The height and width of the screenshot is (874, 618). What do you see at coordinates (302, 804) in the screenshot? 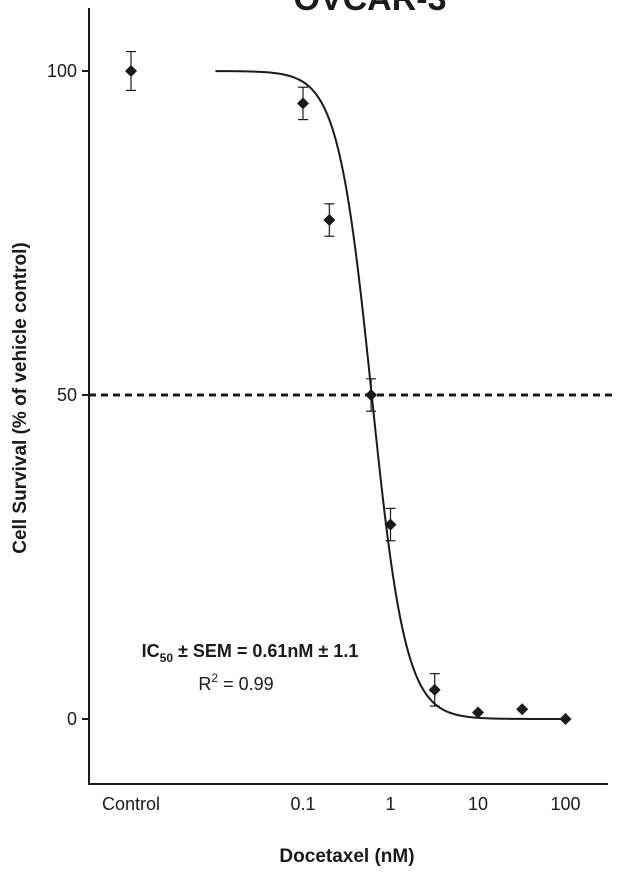
I see `x-tick-label: 0.1` at bounding box center [302, 804].